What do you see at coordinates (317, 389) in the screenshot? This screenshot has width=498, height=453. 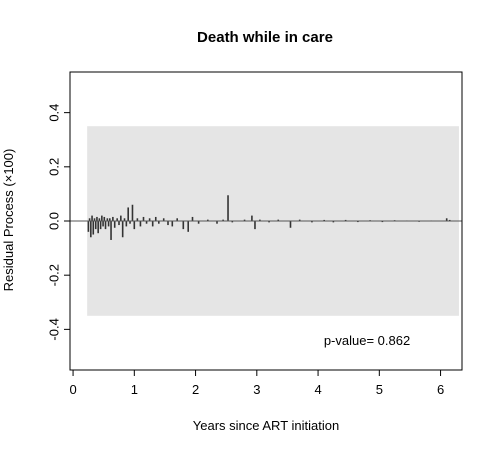 I see `x-tick-label-4: 4` at bounding box center [317, 389].